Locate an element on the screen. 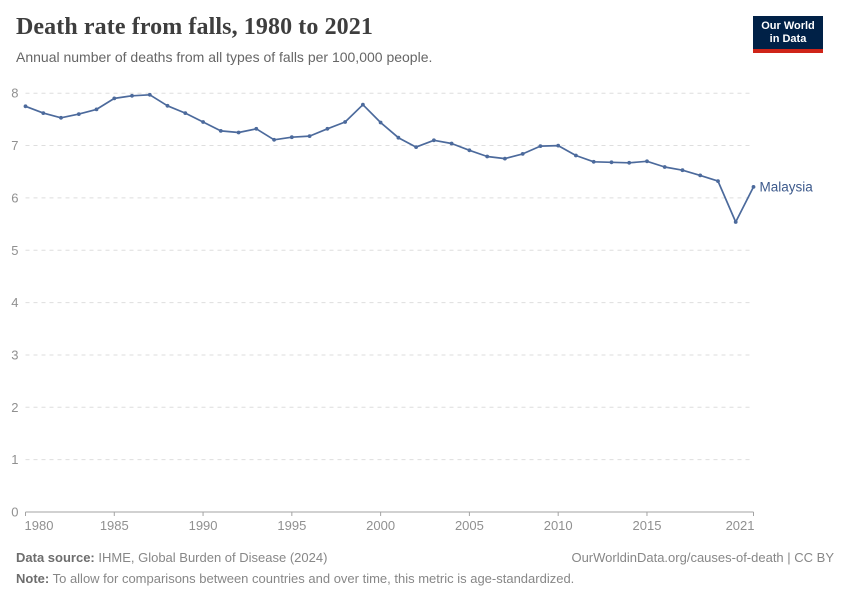  x-tick-label: 1990 is located at coordinates (203, 525).